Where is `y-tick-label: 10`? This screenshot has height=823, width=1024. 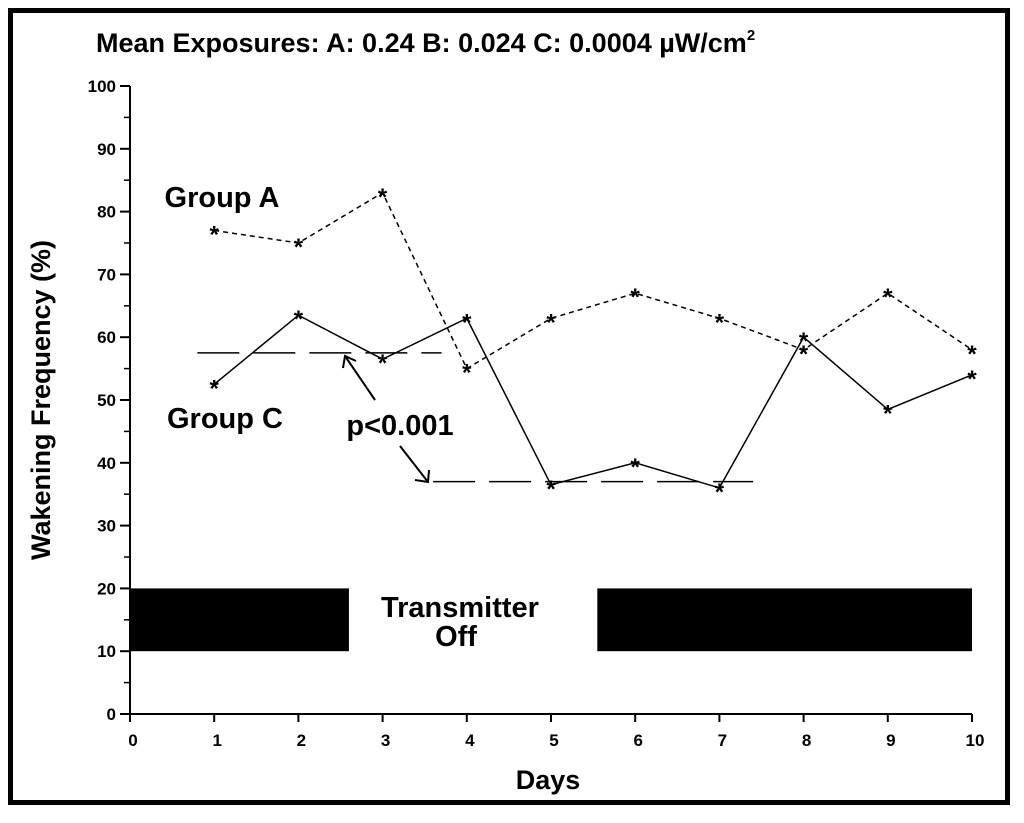 y-tick-label: 10 is located at coordinates (106, 651).